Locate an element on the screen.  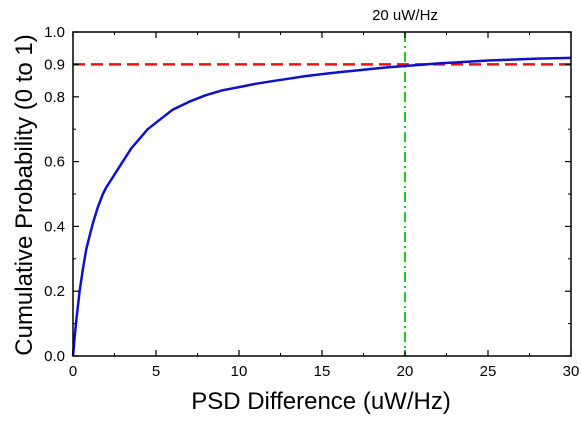
x-tick-label: 25 is located at coordinates (488, 371).